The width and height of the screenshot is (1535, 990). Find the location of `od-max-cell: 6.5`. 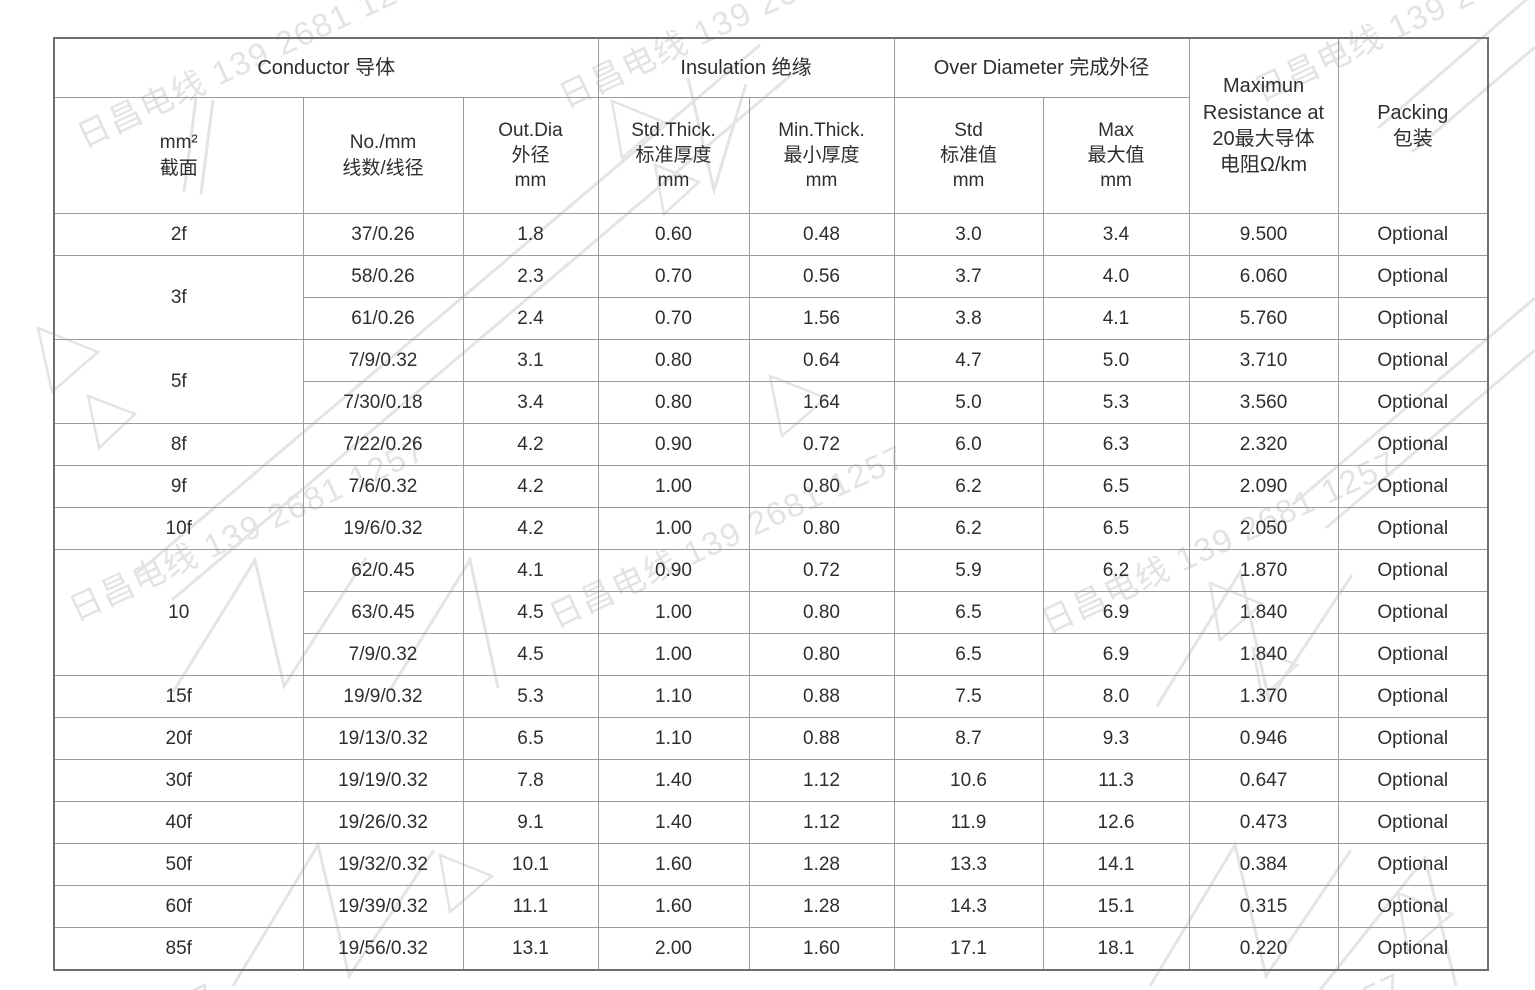

od-max-cell: 6.5 is located at coordinates (1116, 486).